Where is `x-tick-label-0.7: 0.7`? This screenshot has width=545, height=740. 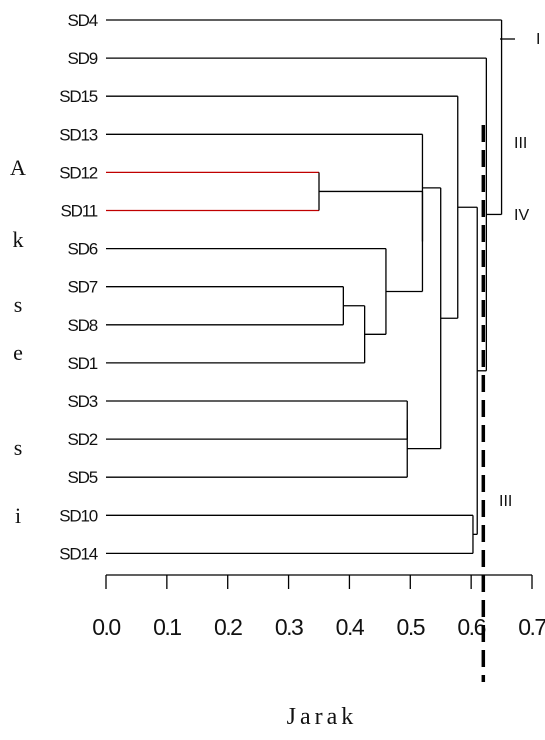 x-tick-label-0.7: 0.7 is located at coordinates (531, 627).